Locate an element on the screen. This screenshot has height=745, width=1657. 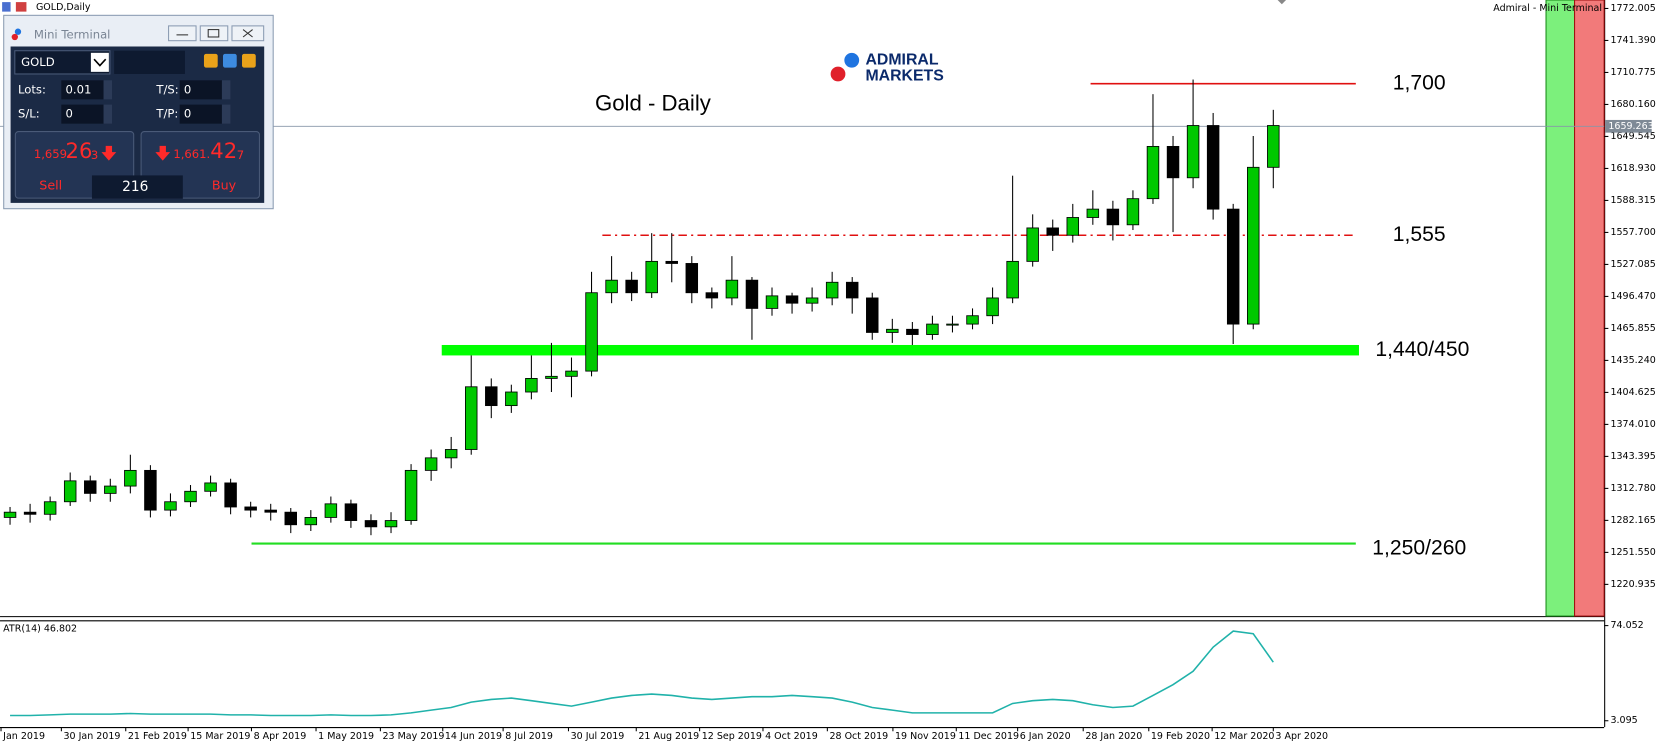
y-tick-label: 1741.390 is located at coordinates (1632, 40).